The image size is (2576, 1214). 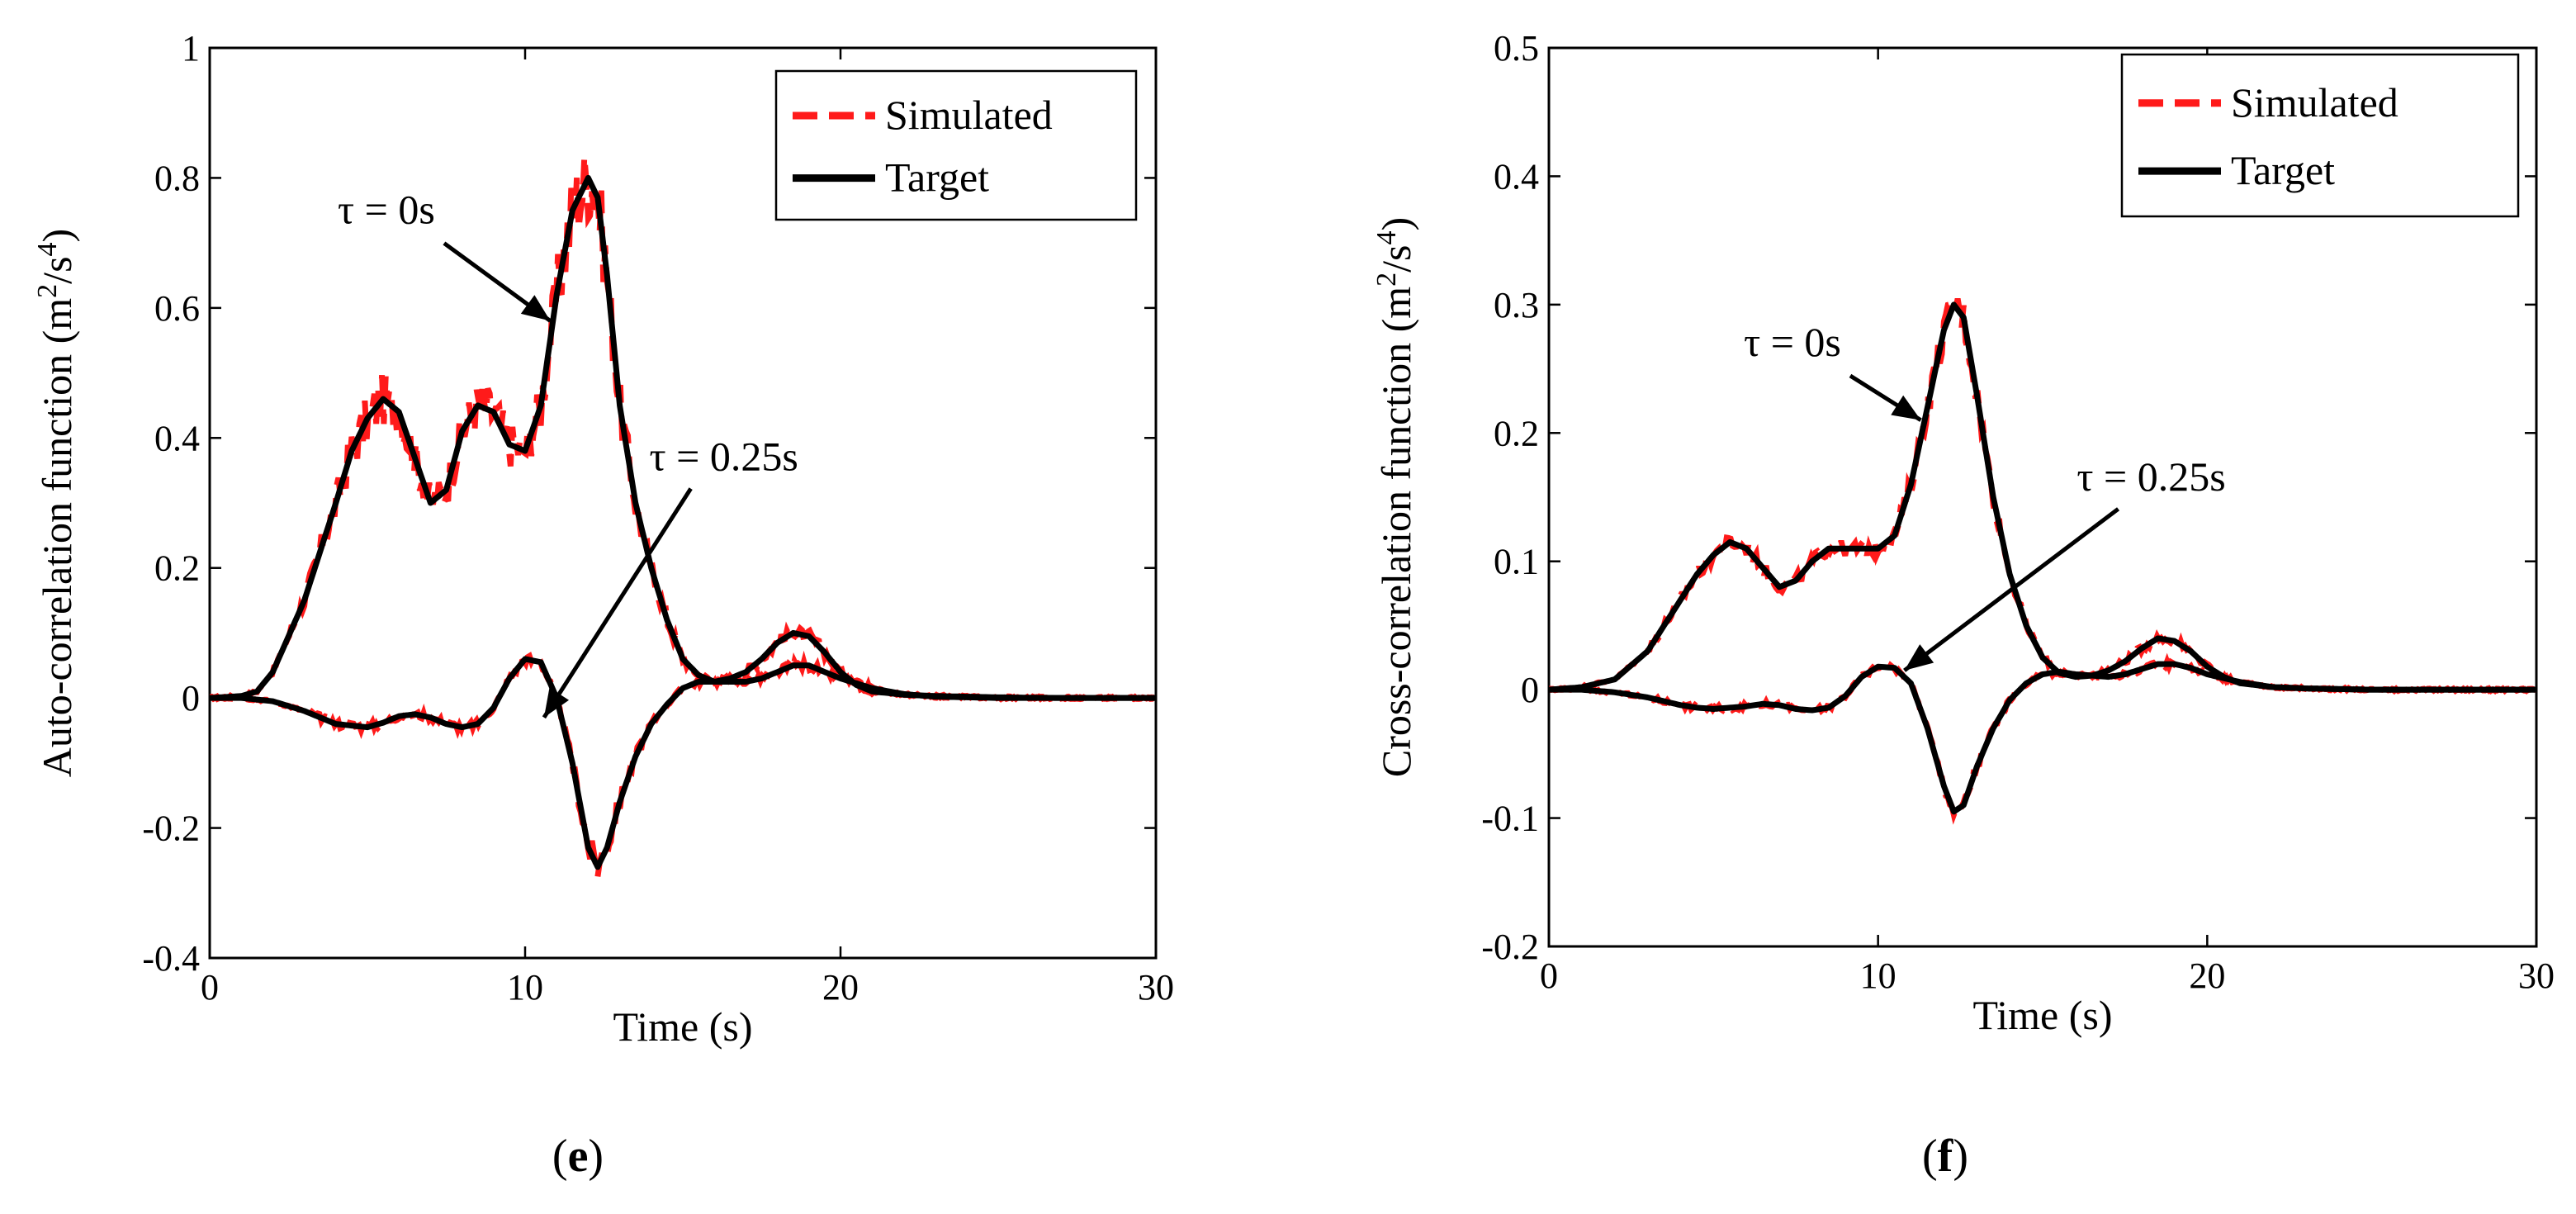 What do you see at coordinates (1395, 497) in the screenshot?
I see `y-axis-label: Cross-correlation function (m2/s4)` at bounding box center [1395, 497].